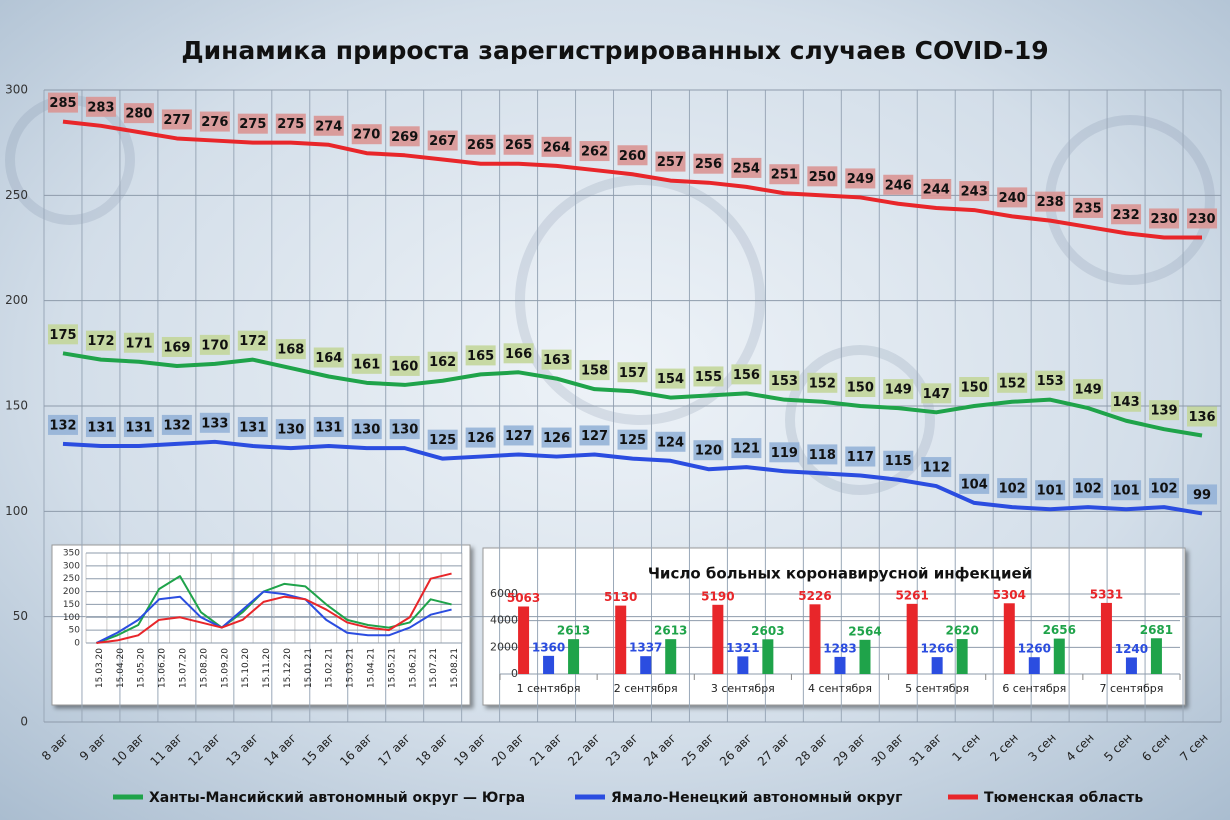 This screenshot has height=820, width=1230. What do you see at coordinates (392, 668) in the screenshot?
I see `x-tick-label: 15.05.21` at bounding box center [392, 668].